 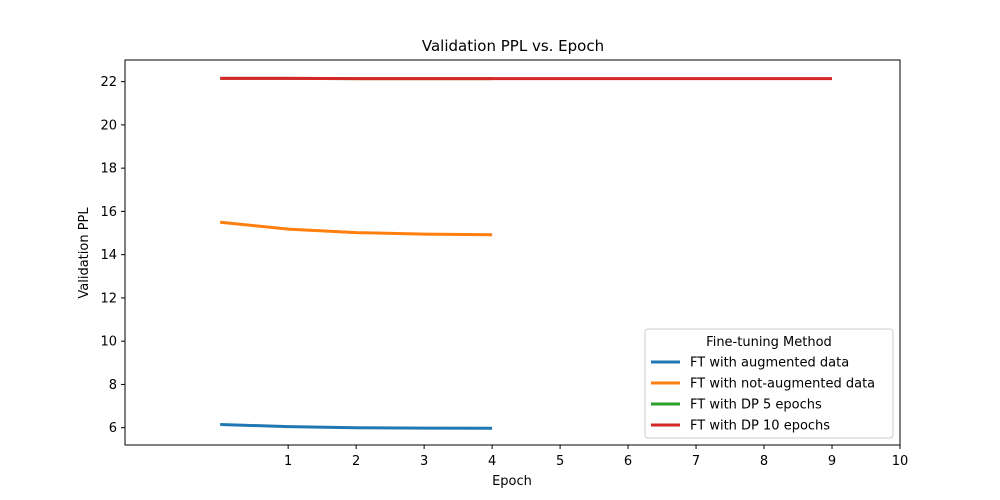 I want to click on y-tick-label: 20, so click(x=108, y=125).